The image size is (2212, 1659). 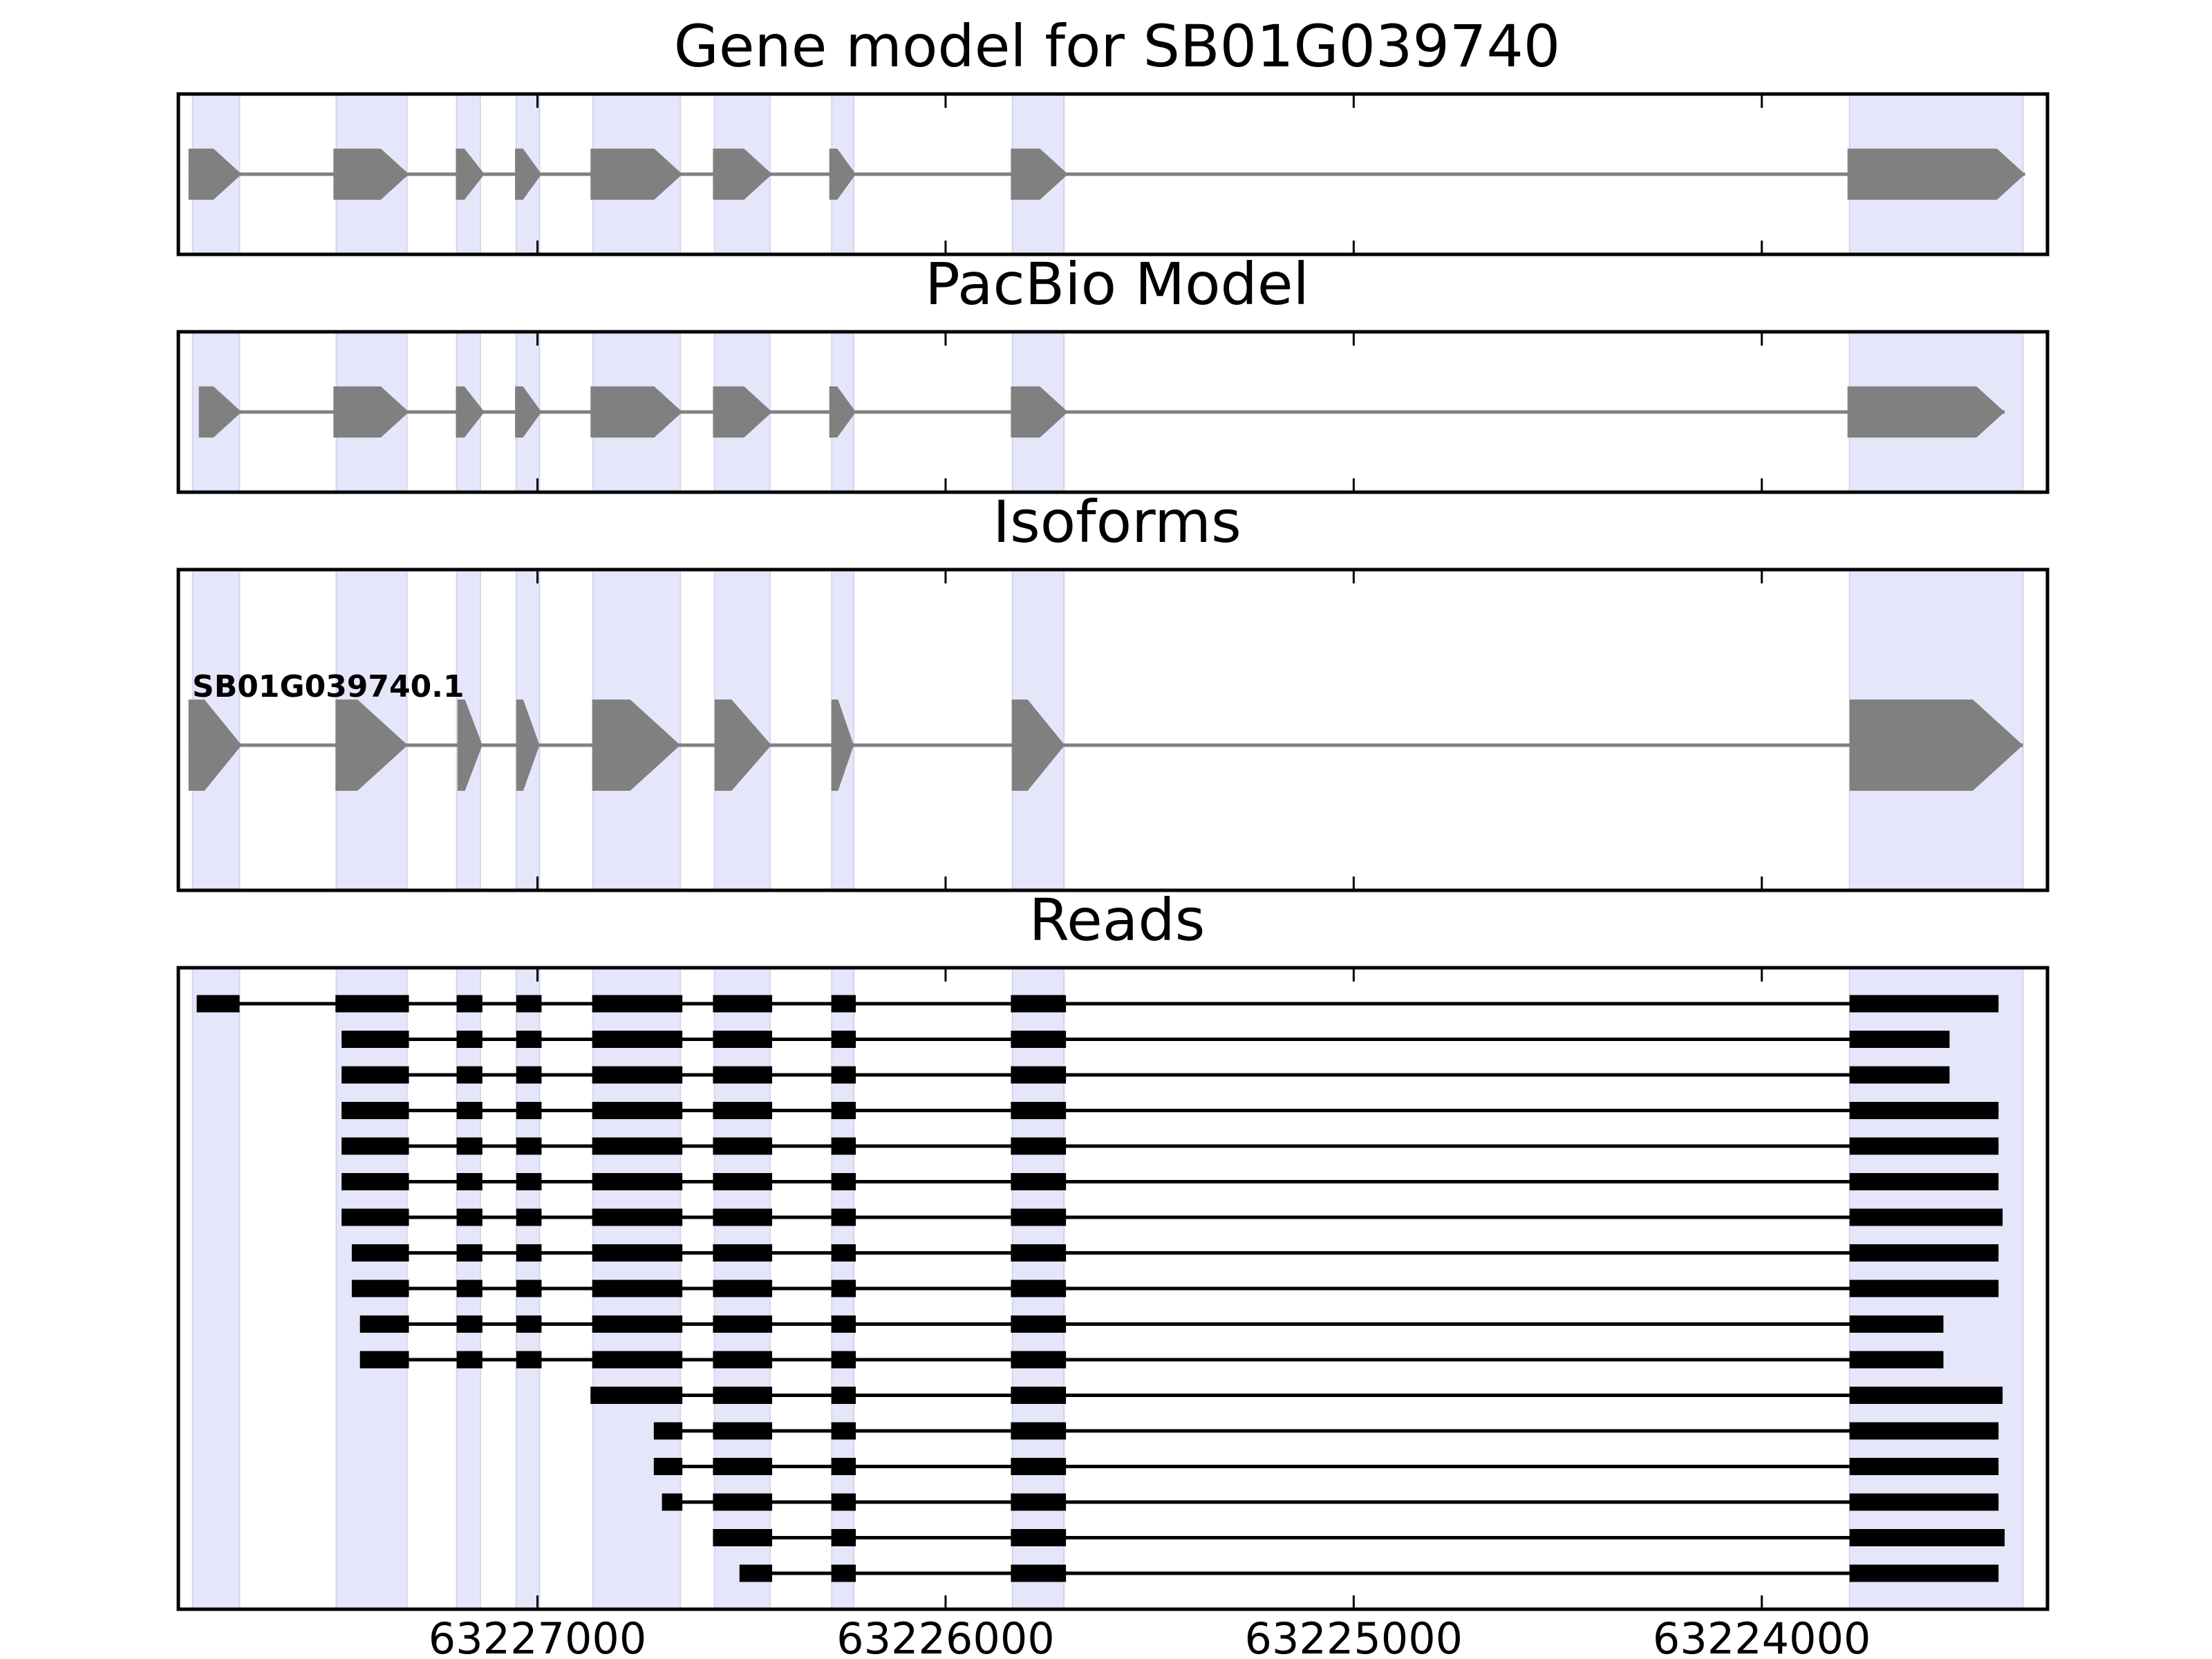 I want to click on x-axis-tick-labels: 63227000 63226000 63225000 63224000, so click(x=1150, y=1636).